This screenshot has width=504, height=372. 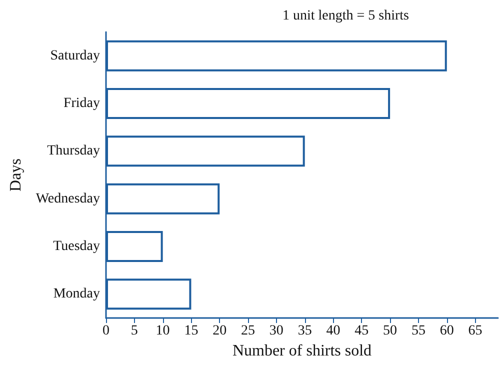 I want to click on x-tick-label: 40, so click(x=333, y=331).